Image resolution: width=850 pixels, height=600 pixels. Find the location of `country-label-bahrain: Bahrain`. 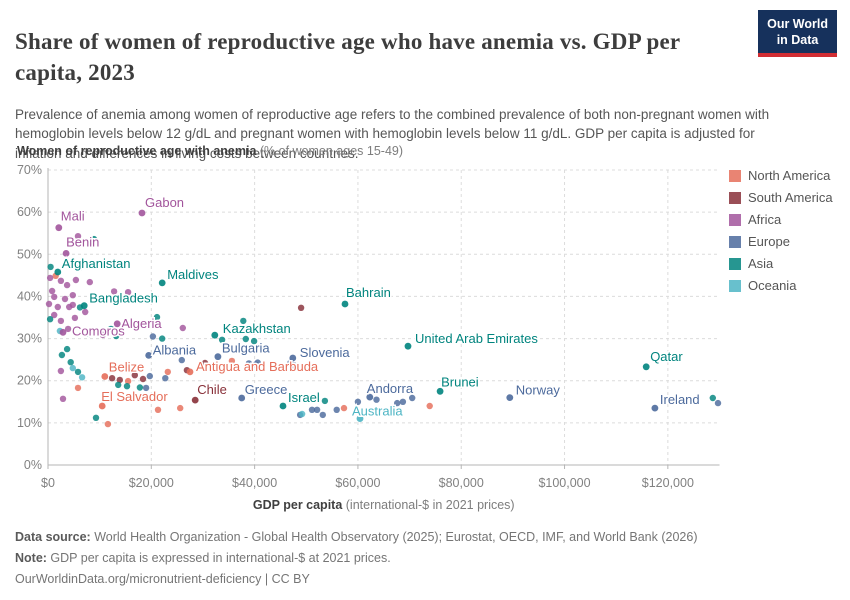

country-label-bahrain: Bahrain is located at coordinates (369, 293).